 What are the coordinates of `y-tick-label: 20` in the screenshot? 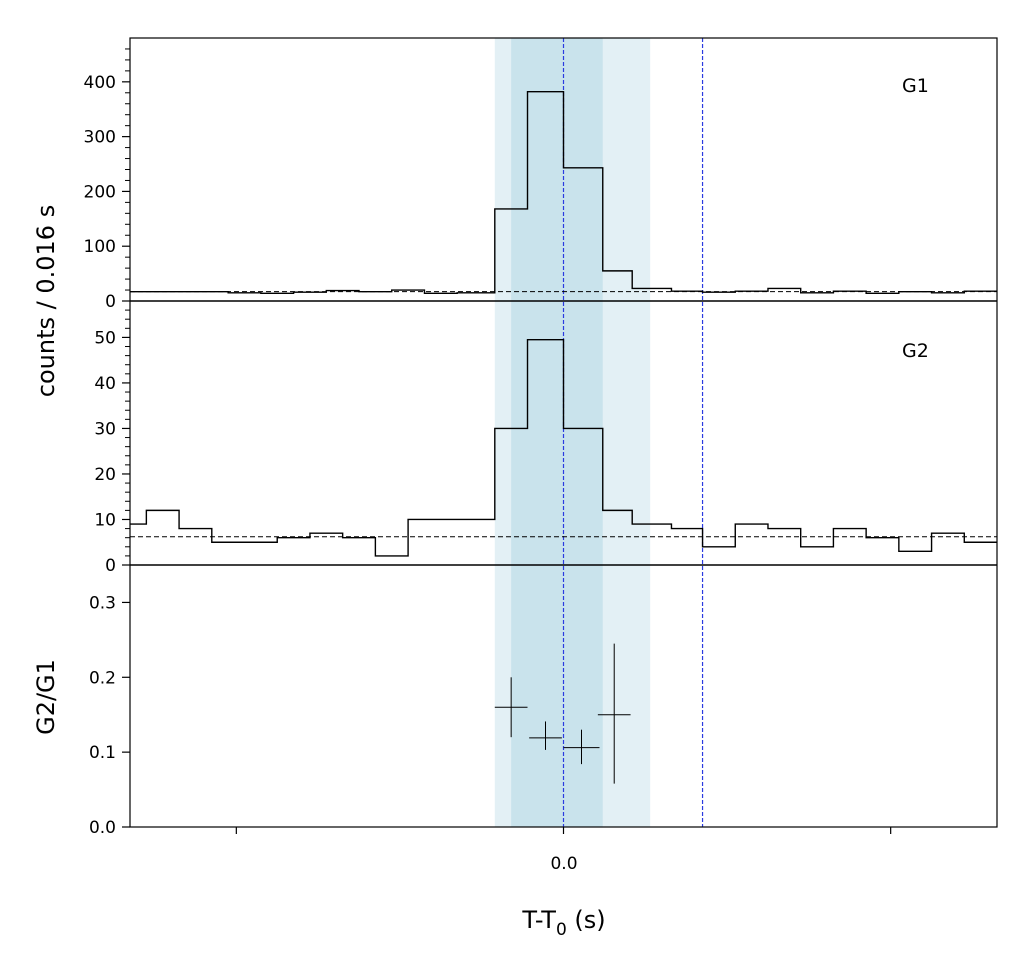 It's located at (105, 475).